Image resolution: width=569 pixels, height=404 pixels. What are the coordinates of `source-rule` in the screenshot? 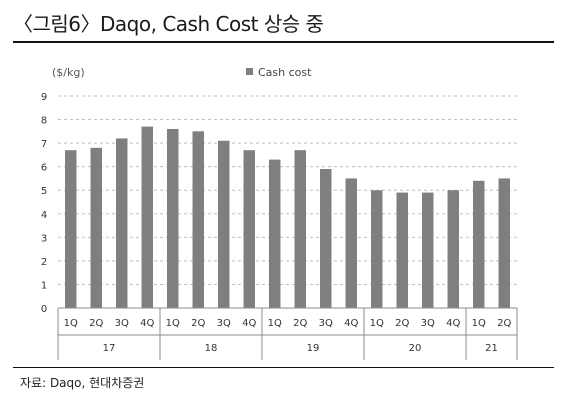 It's located at (283, 367).